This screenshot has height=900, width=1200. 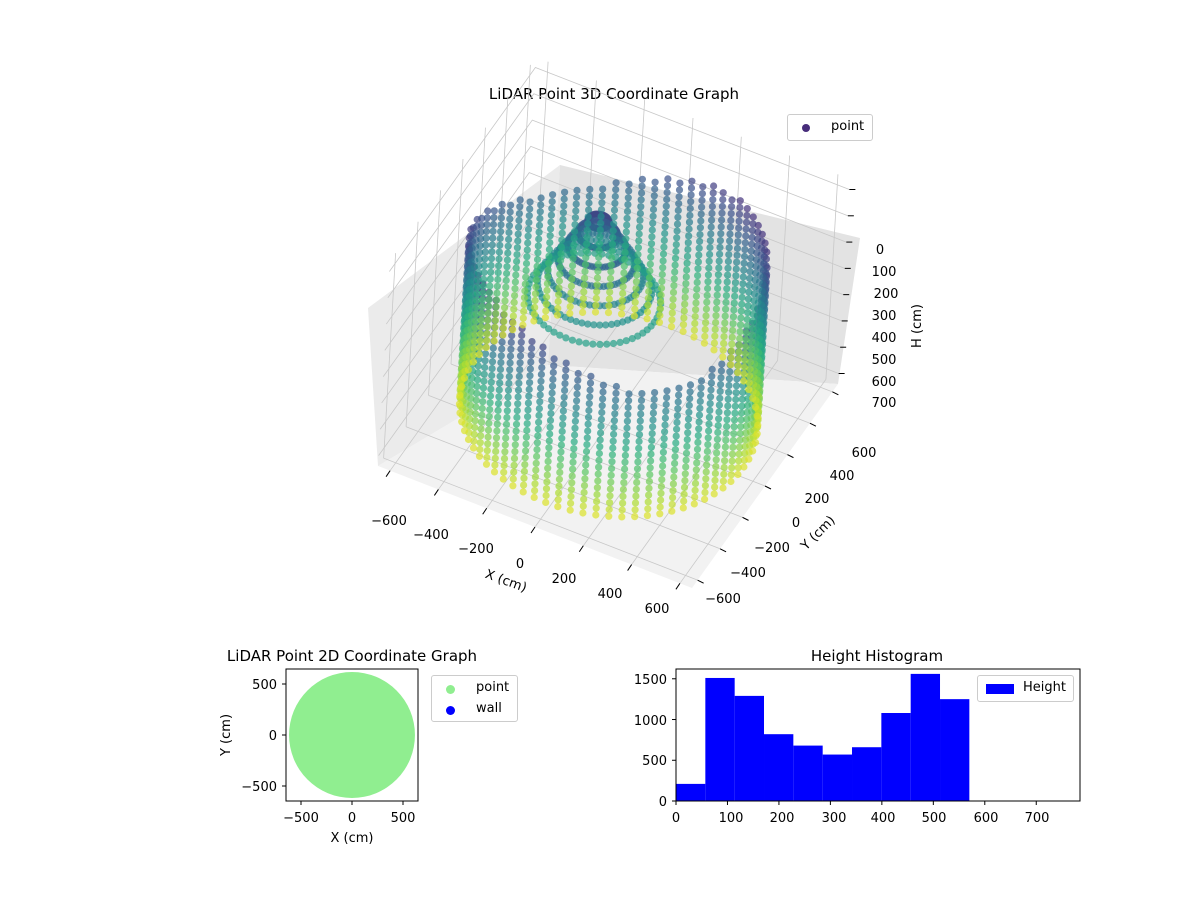 What do you see at coordinates (884, 403) in the screenshot?
I see `z-tick-label: 700` at bounding box center [884, 403].